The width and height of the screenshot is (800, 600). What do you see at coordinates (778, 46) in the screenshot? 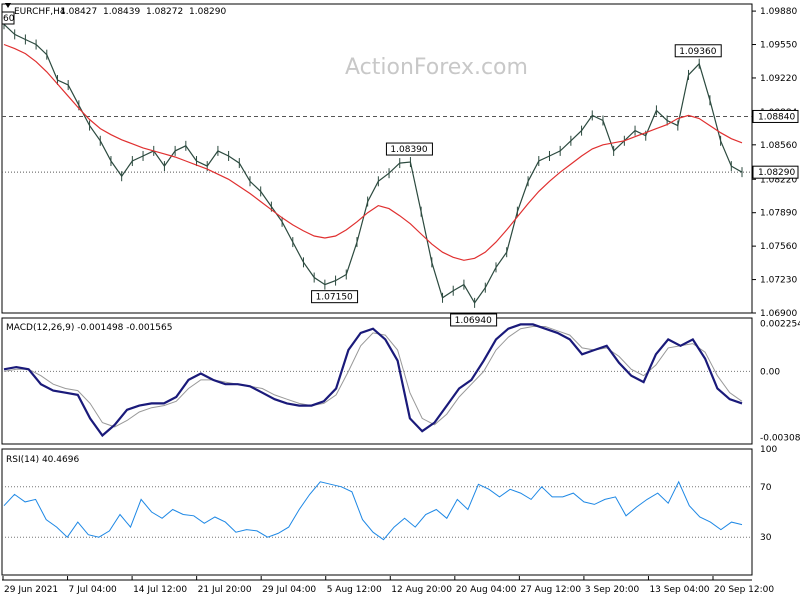
I see `price-tick-label: 1.09550` at bounding box center [778, 46].